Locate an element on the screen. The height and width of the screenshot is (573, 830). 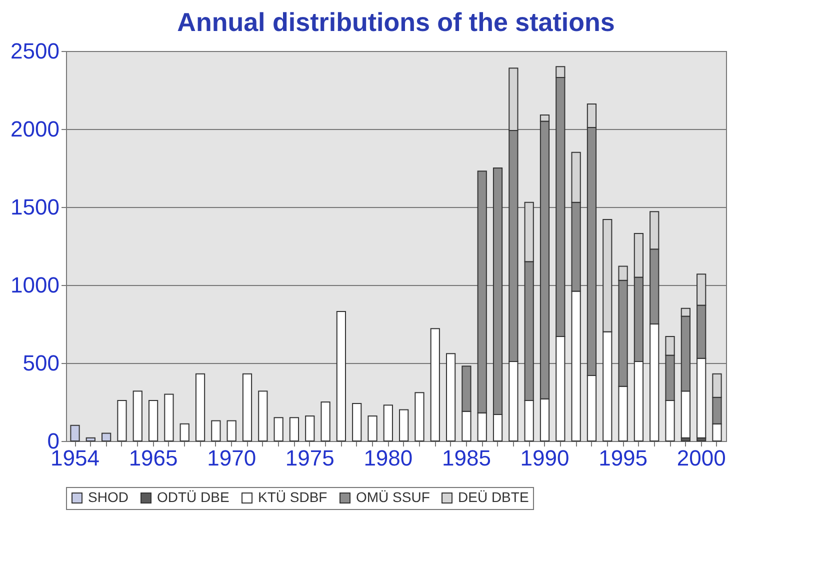
chart-title: Annual distributions of the stations is located at coordinates (396, 22).